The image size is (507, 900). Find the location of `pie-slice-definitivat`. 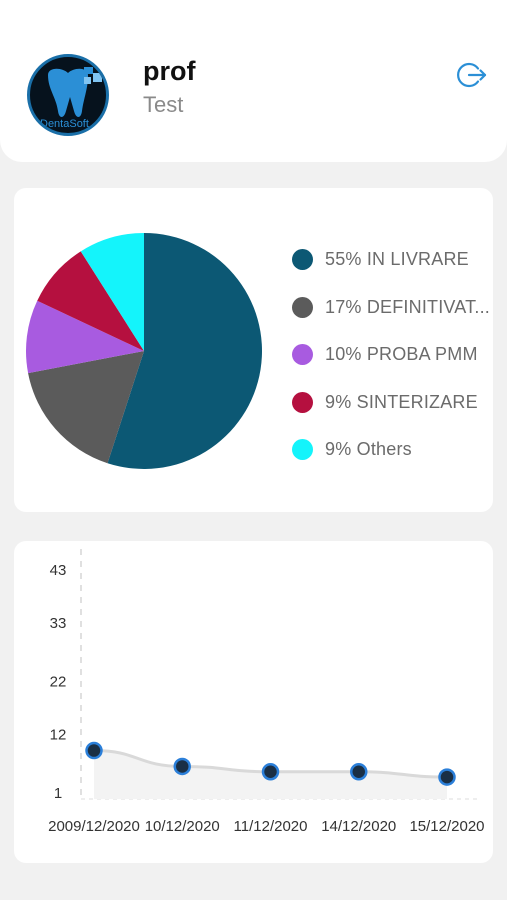

pie-slice-definitivat is located at coordinates (86, 407).